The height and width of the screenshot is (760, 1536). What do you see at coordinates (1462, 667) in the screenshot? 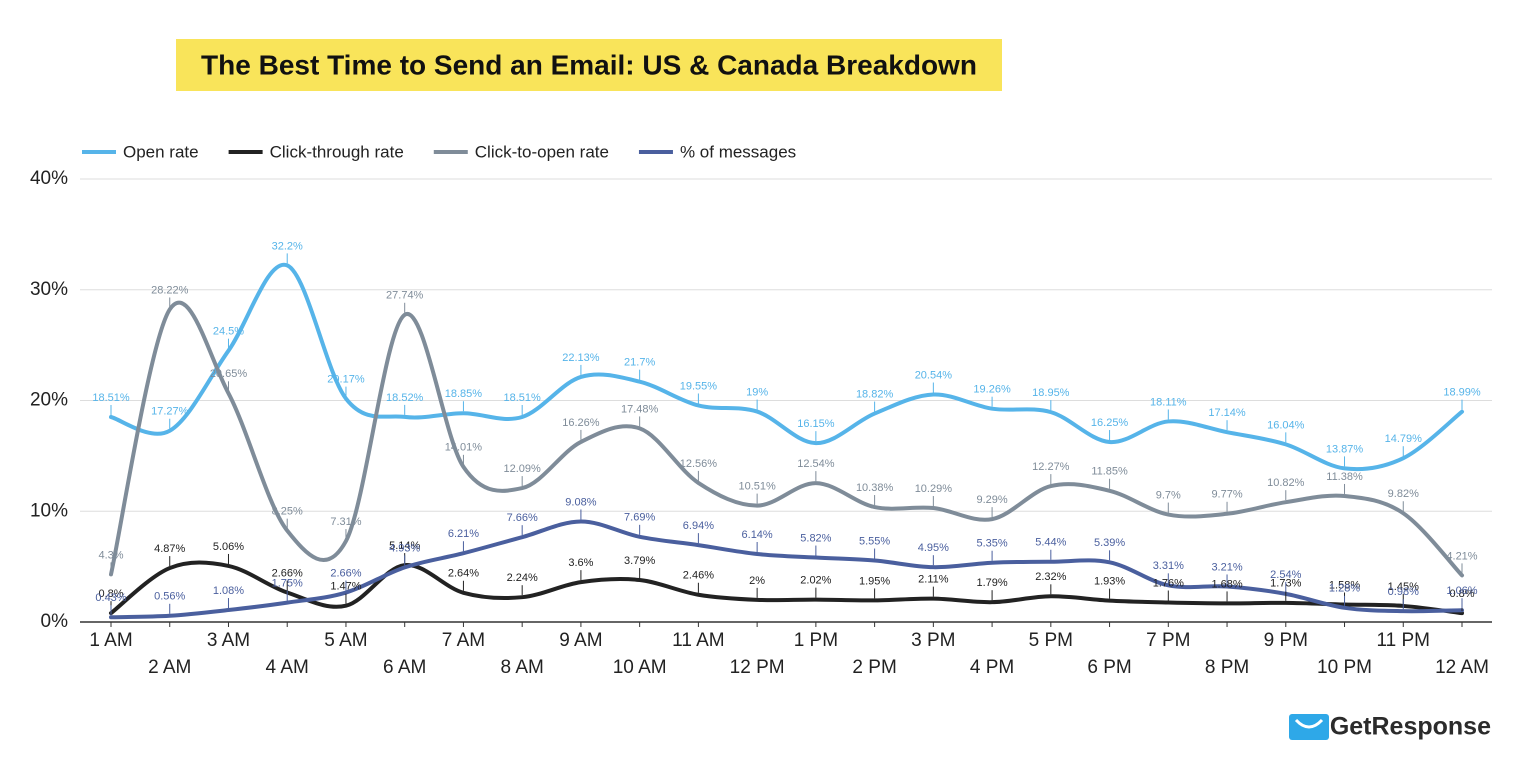
I see `x-tick-label: 12 AM` at bounding box center [1462, 667].